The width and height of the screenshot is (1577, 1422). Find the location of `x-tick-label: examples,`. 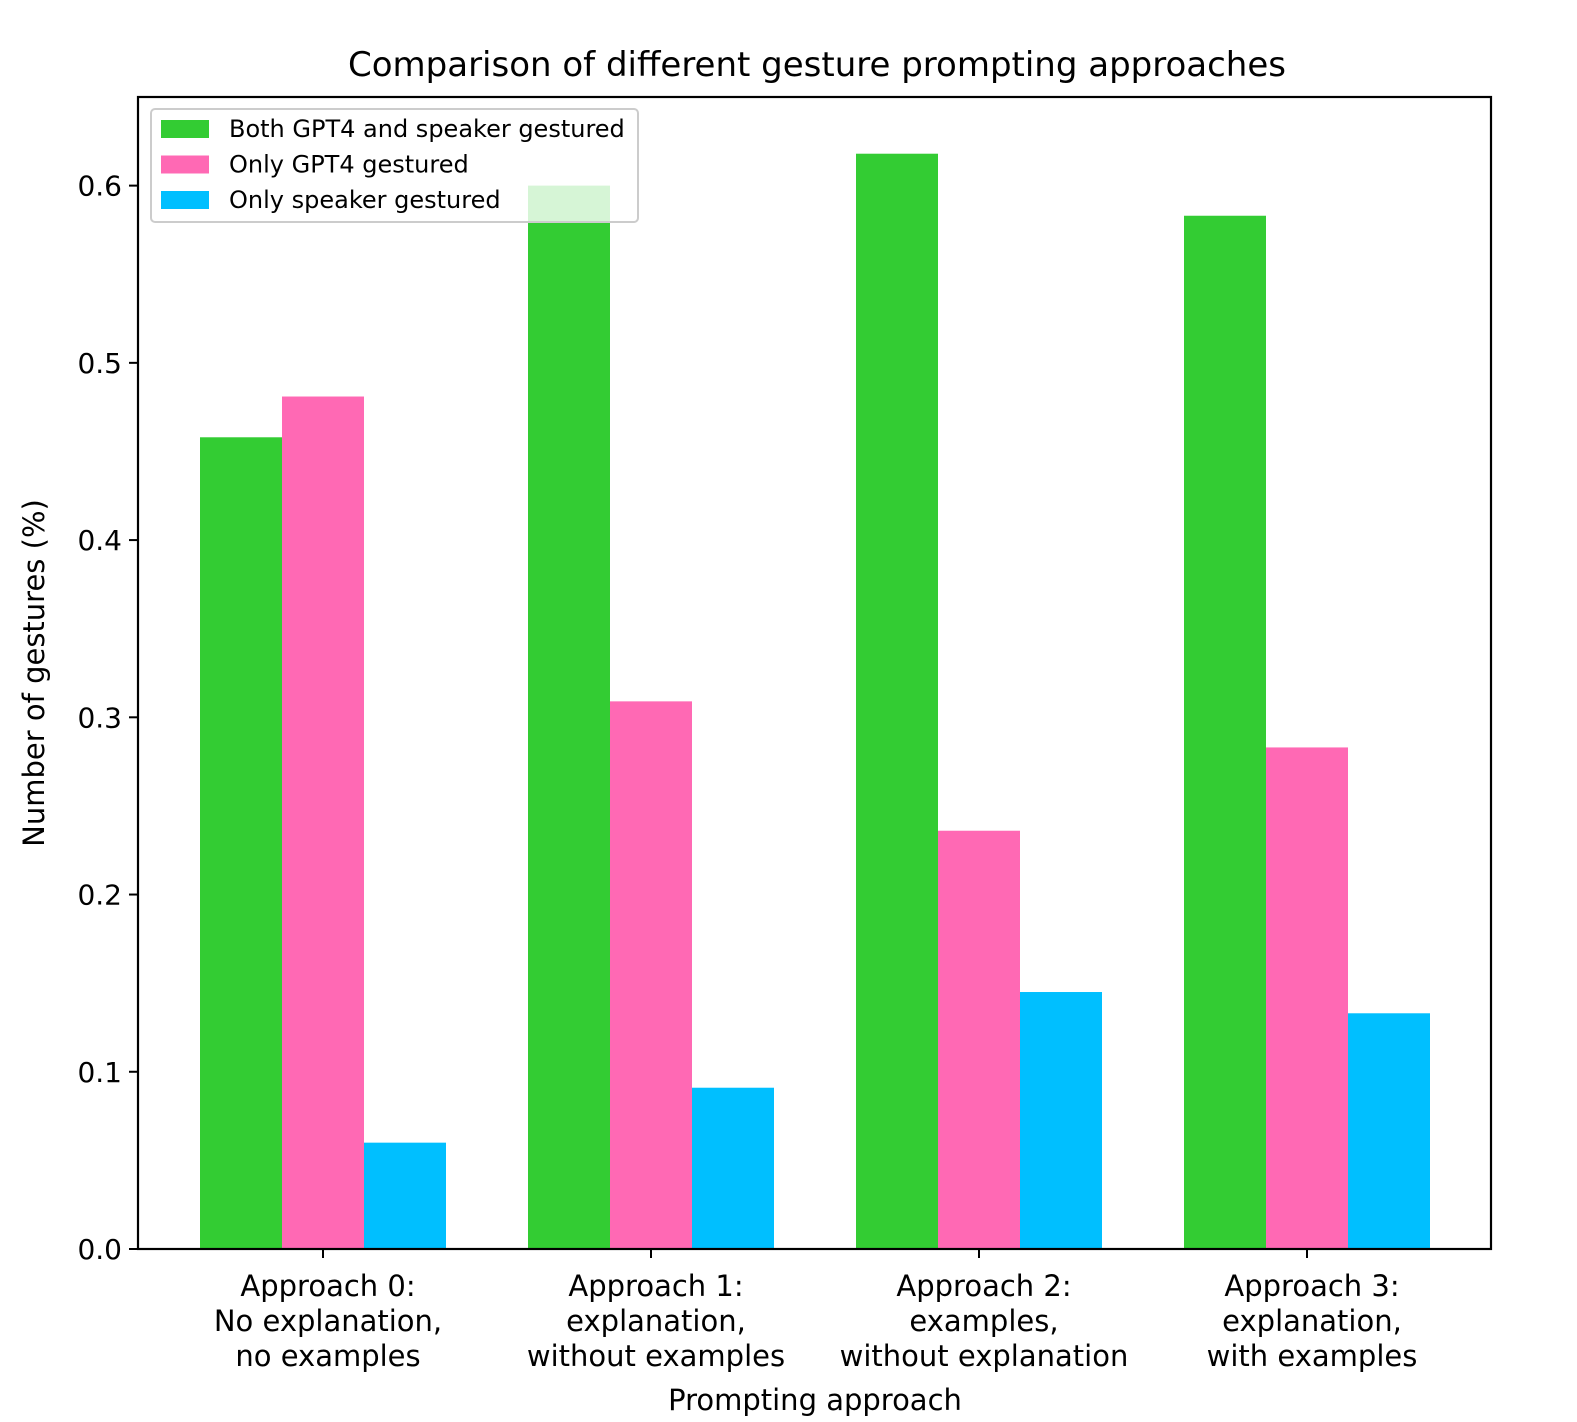

x-tick-label: examples, is located at coordinates (983, 1321).